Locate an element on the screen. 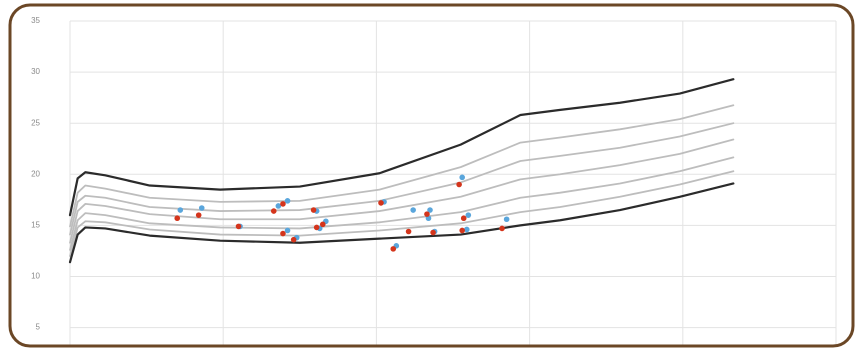 Image resolution: width=861 pixels, height=351 pixels. y-tick-label: 15 is located at coordinates (35, 224).